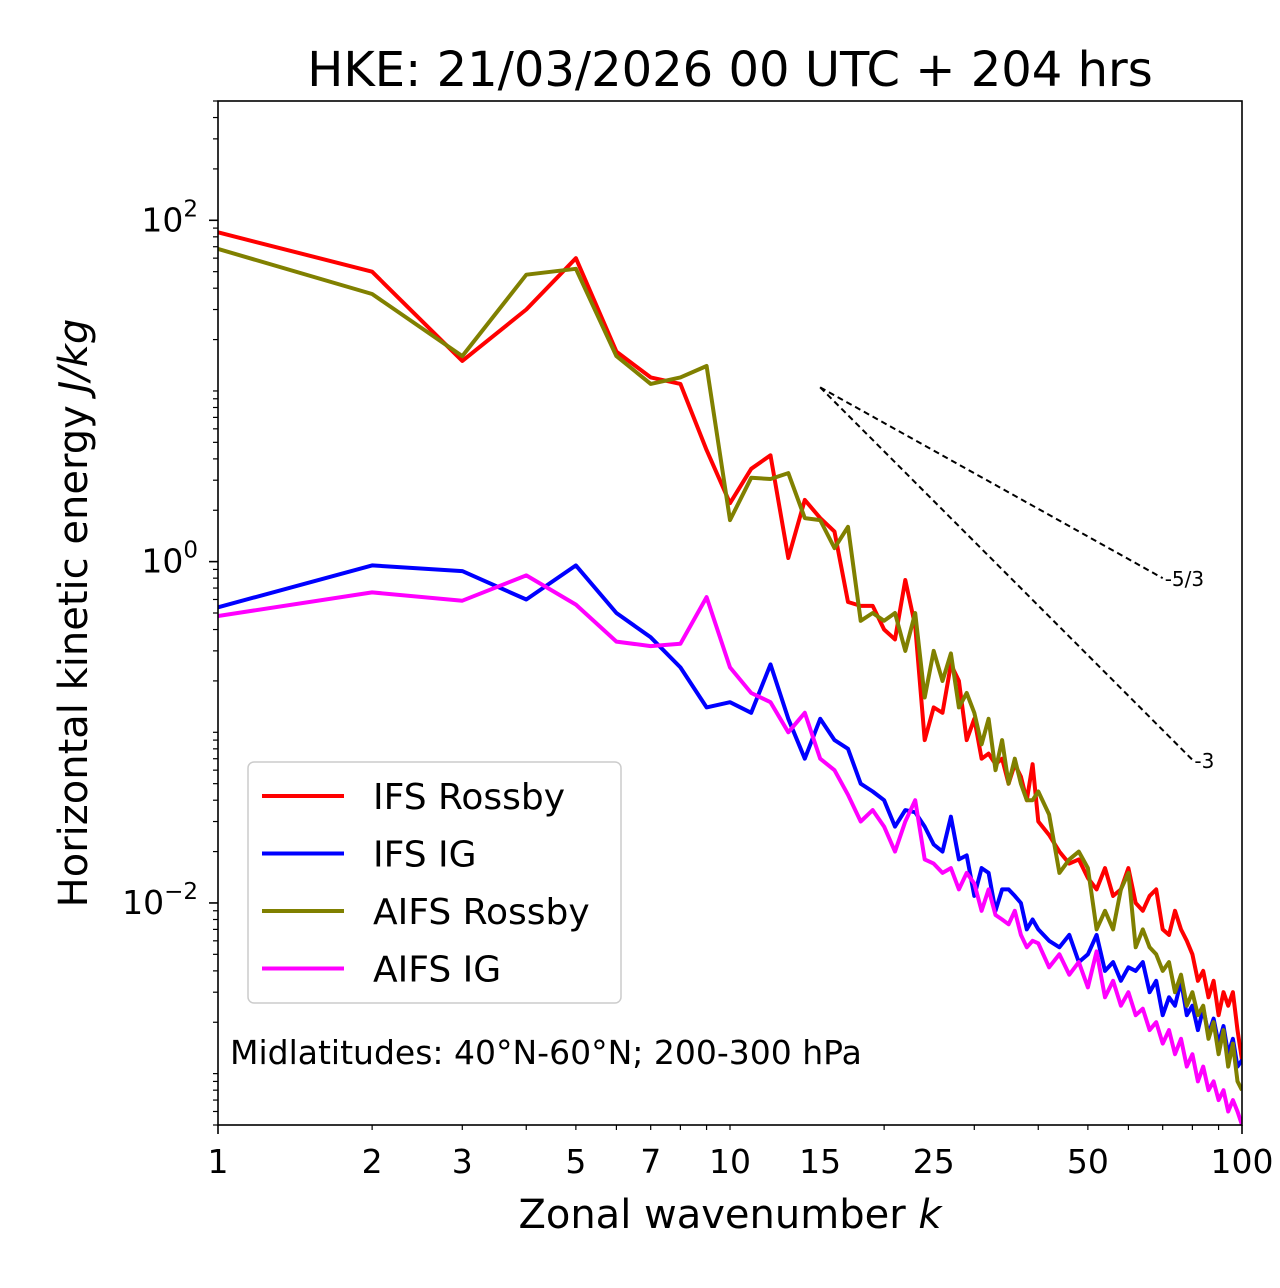 Image resolution: width=1280 pixels, height=1288 pixels. What do you see at coordinates (437, 970) in the screenshot?
I see `legend-label-aifs-ig: AIFS IG` at bounding box center [437, 970].